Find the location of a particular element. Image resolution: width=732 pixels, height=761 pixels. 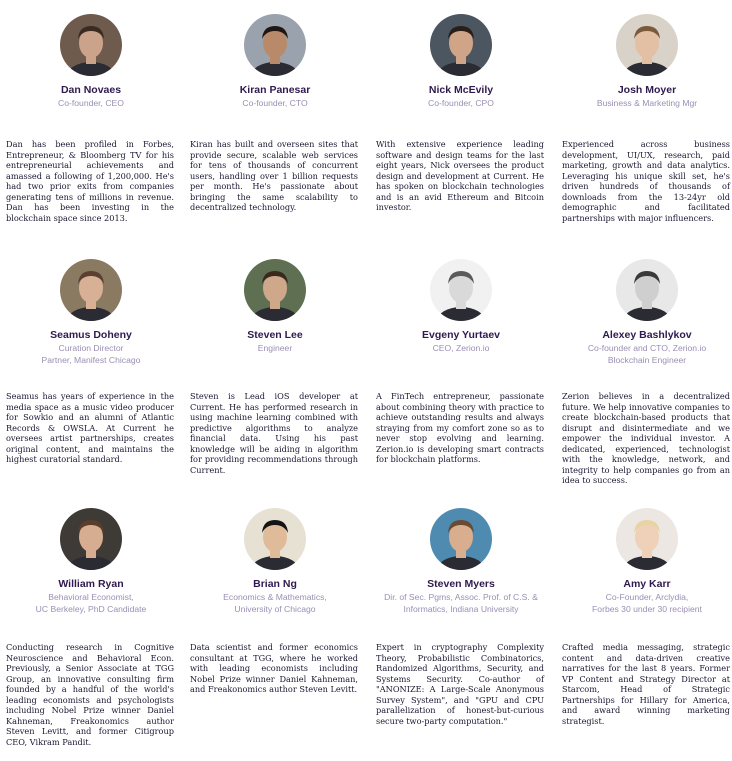

member-name: Brian Ng is located at coordinates (275, 584).